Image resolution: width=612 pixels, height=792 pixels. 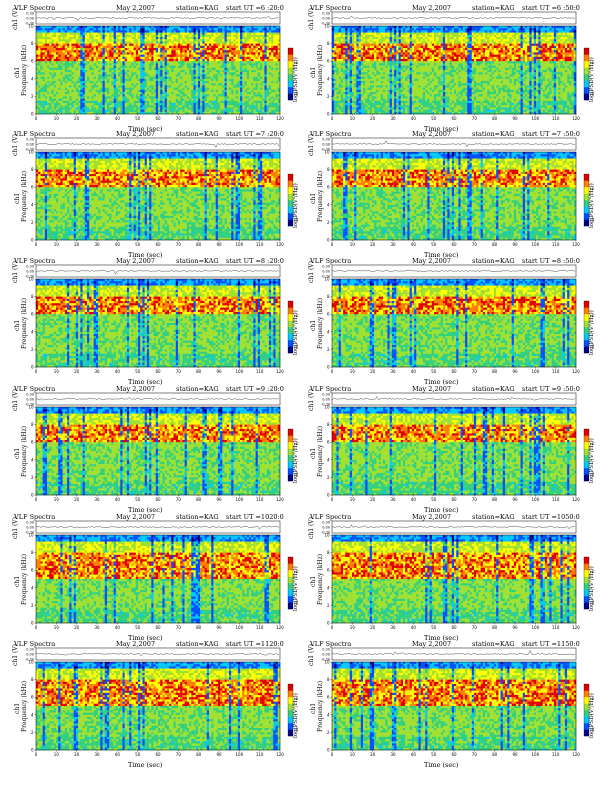 I want to click on ytick-label: 10, so click(x=31, y=662).